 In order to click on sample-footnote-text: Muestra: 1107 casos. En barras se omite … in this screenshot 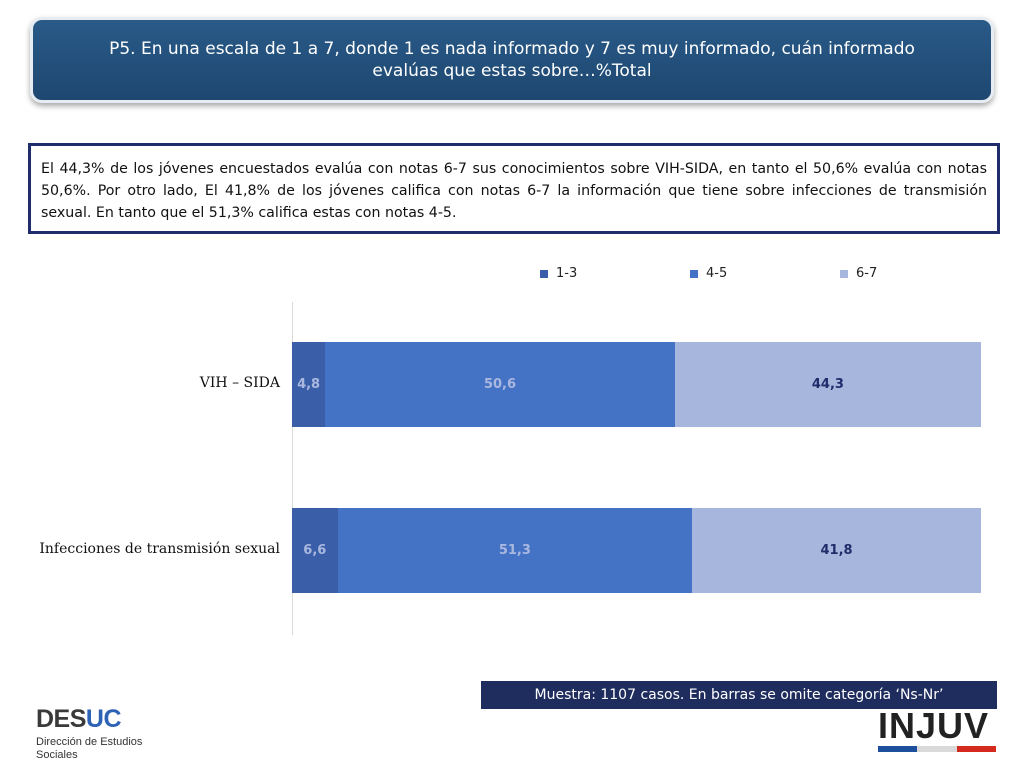, I will do `click(739, 695)`.